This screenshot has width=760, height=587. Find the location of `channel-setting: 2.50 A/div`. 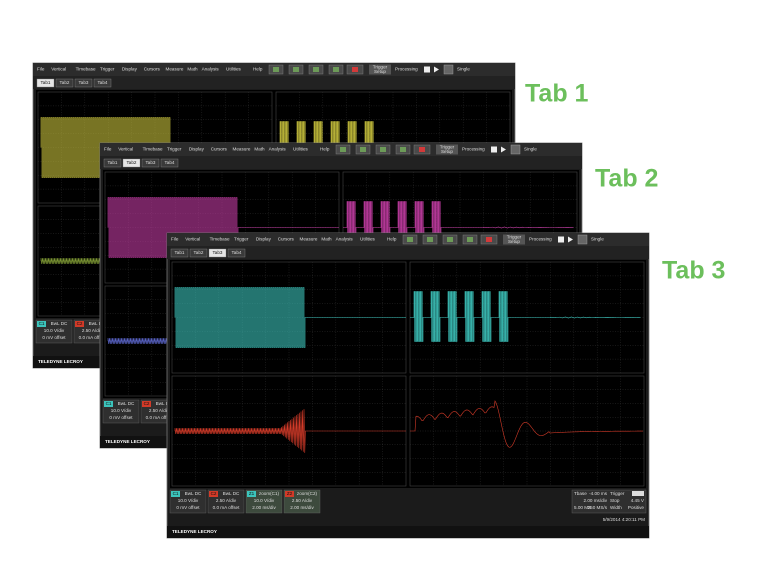

channel-setting: 2.50 A/div is located at coordinates (226, 500).